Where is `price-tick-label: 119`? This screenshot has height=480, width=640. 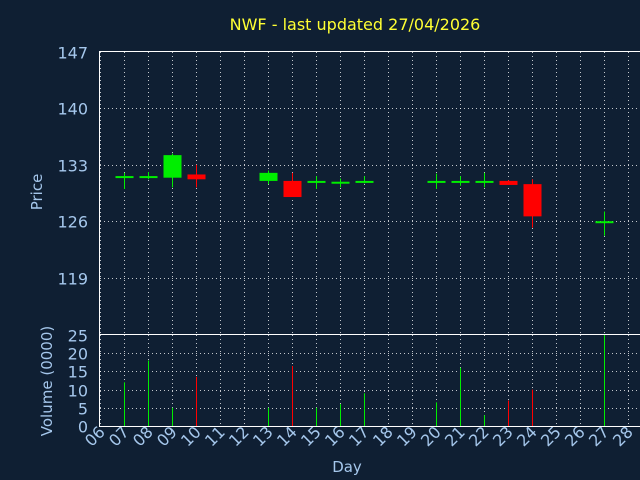
price-tick-label: 119 is located at coordinates (72, 279).